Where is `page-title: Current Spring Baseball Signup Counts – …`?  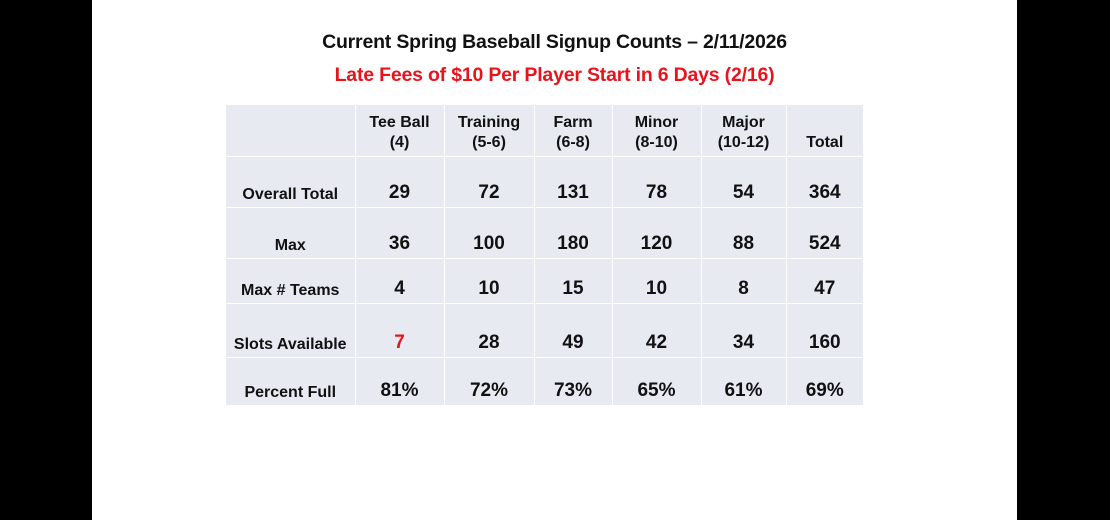 page-title: Current Spring Baseball Signup Counts – … is located at coordinates (554, 42).